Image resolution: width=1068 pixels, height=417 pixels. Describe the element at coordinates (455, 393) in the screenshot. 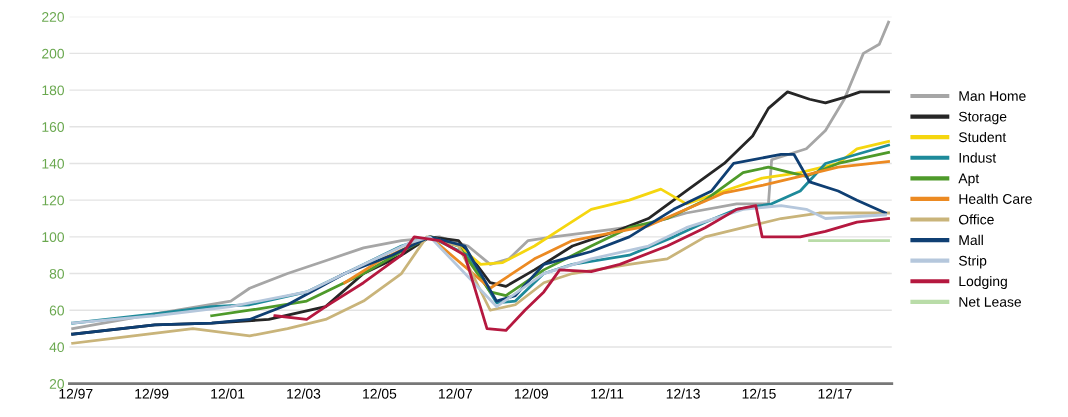

I see `x-tick-label: 12/07` at that location.